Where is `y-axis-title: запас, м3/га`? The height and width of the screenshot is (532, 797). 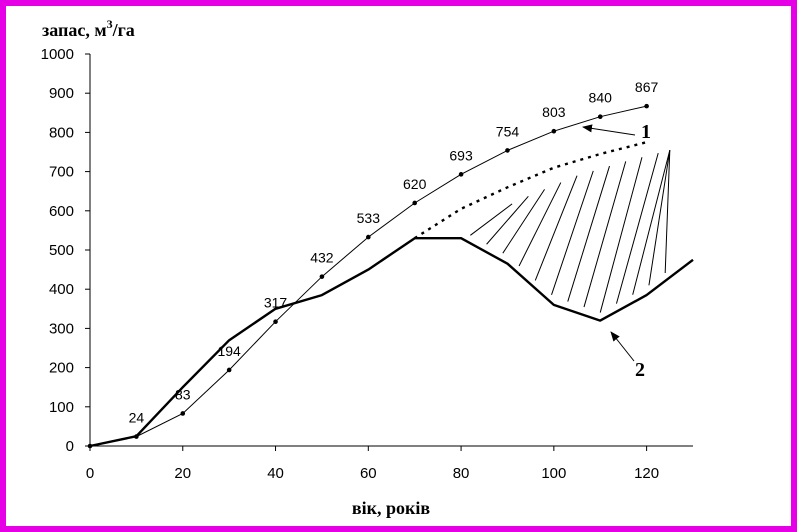
y-axis-title: запас, м3/га is located at coordinates (88, 28).